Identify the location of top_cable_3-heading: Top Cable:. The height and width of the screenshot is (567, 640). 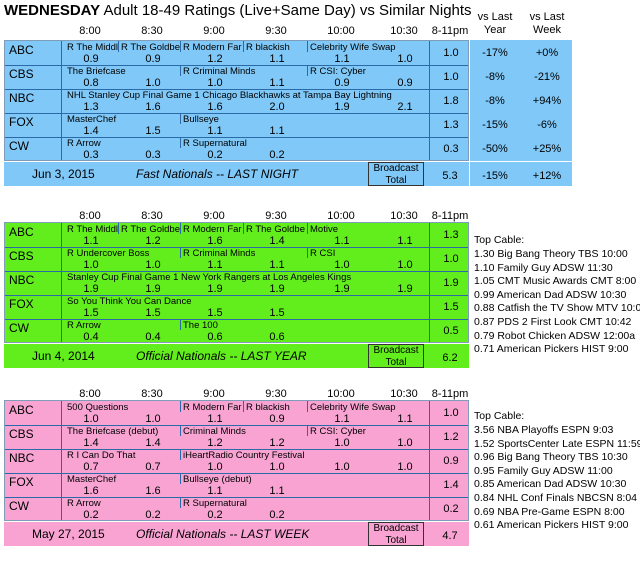
(499, 416).